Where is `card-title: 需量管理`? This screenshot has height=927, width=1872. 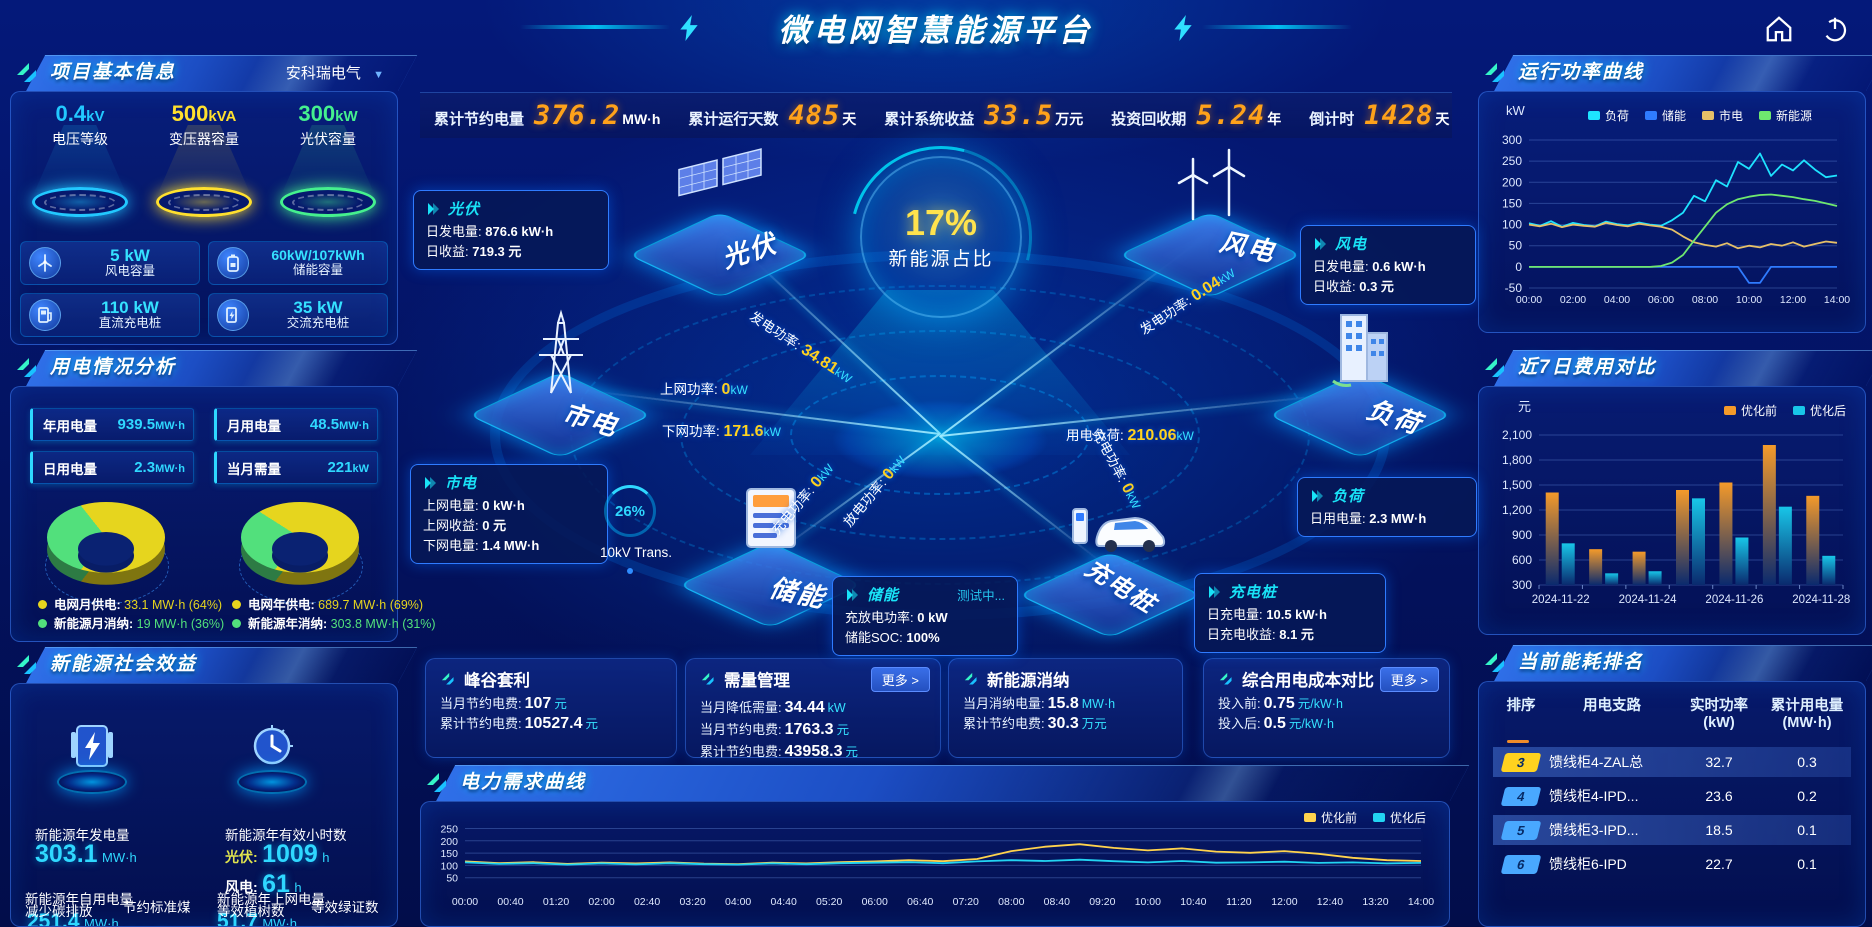 card-title: 需量管理 is located at coordinates (757, 681).